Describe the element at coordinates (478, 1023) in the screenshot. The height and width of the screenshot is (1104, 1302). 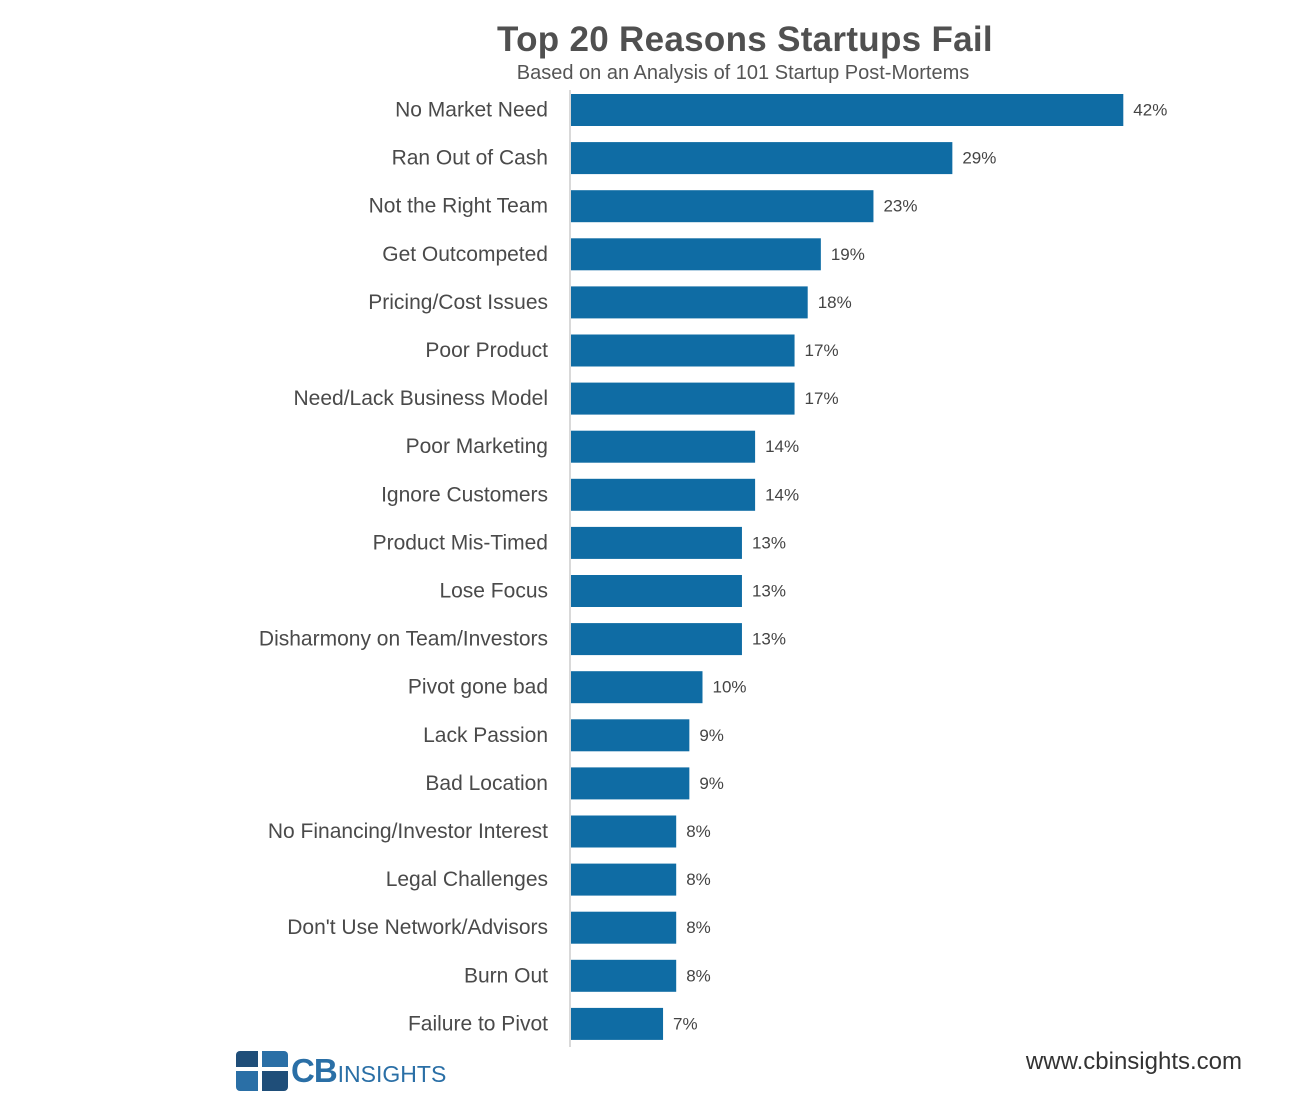
I see `category-label: Failure to Pivot` at that location.